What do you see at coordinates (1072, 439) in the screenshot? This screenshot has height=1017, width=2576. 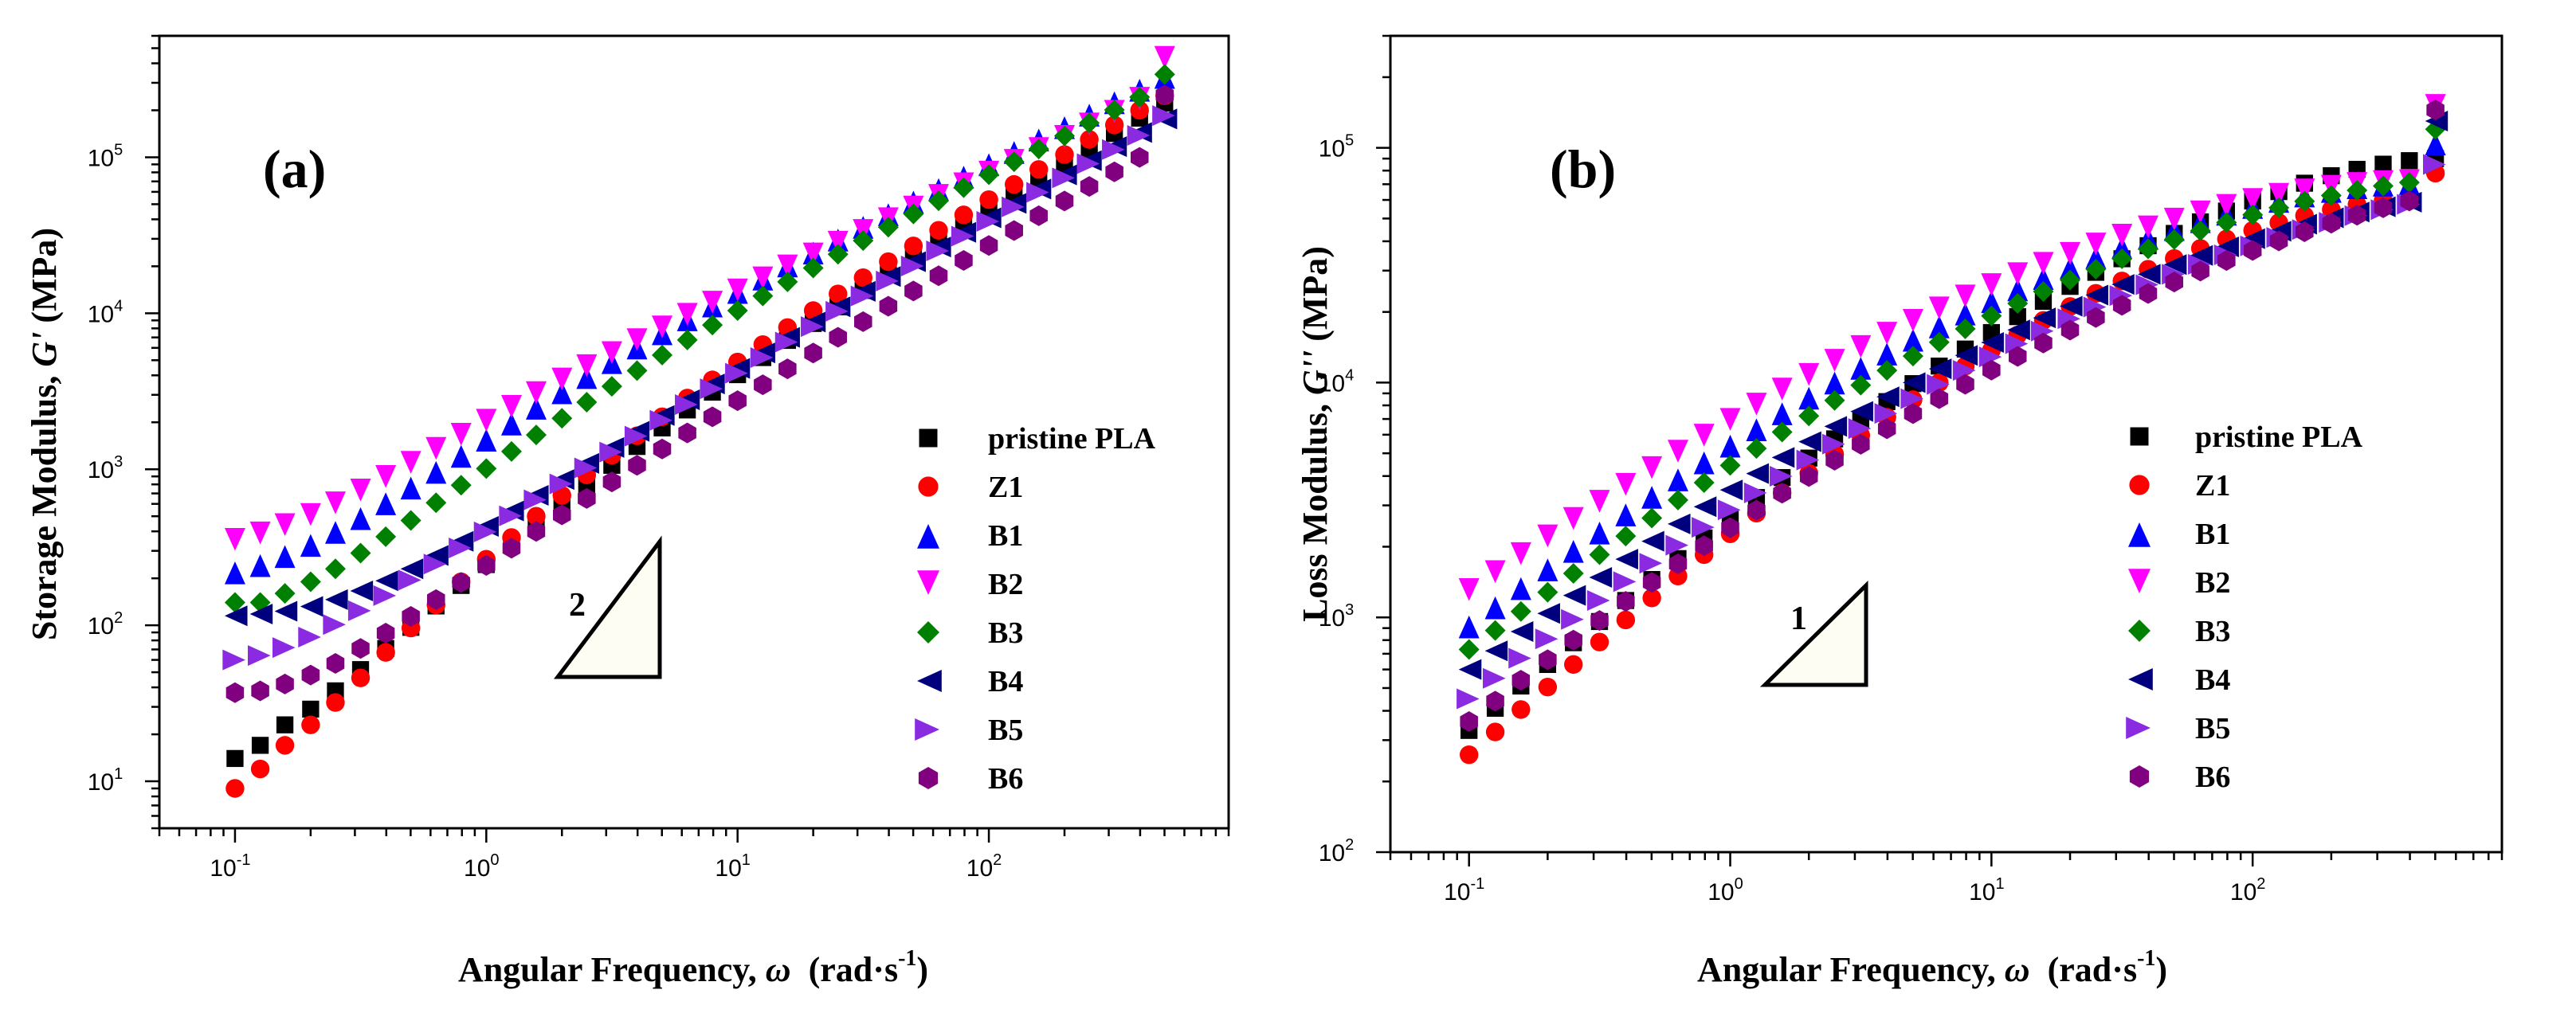 I see `legend-label: pristine PLA` at bounding box center [1072, 439].